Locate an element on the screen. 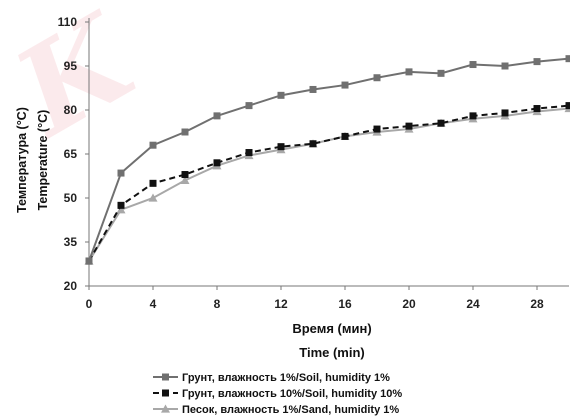 The height and width of the screenshot is (418, 570). x-tick-label: 8 is located at coordinates (217, 304).